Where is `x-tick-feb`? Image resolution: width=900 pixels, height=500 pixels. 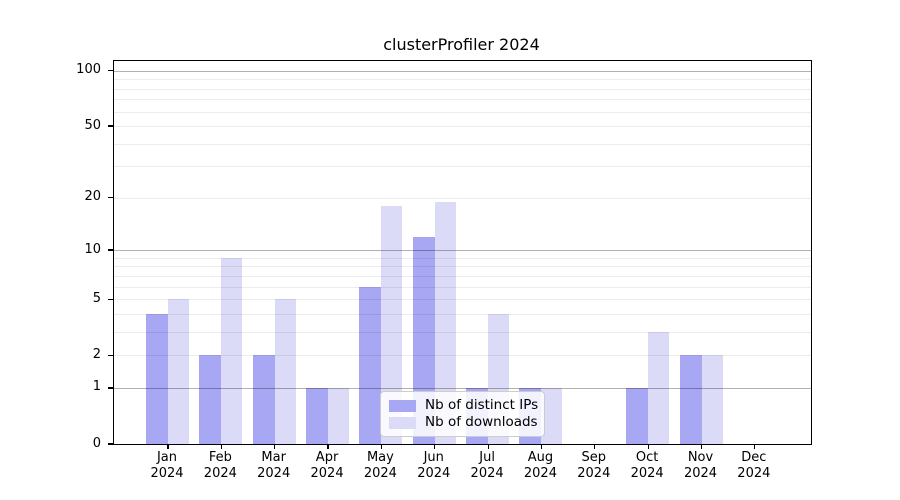
x-tick-feb is located at coordinates (221, 446).